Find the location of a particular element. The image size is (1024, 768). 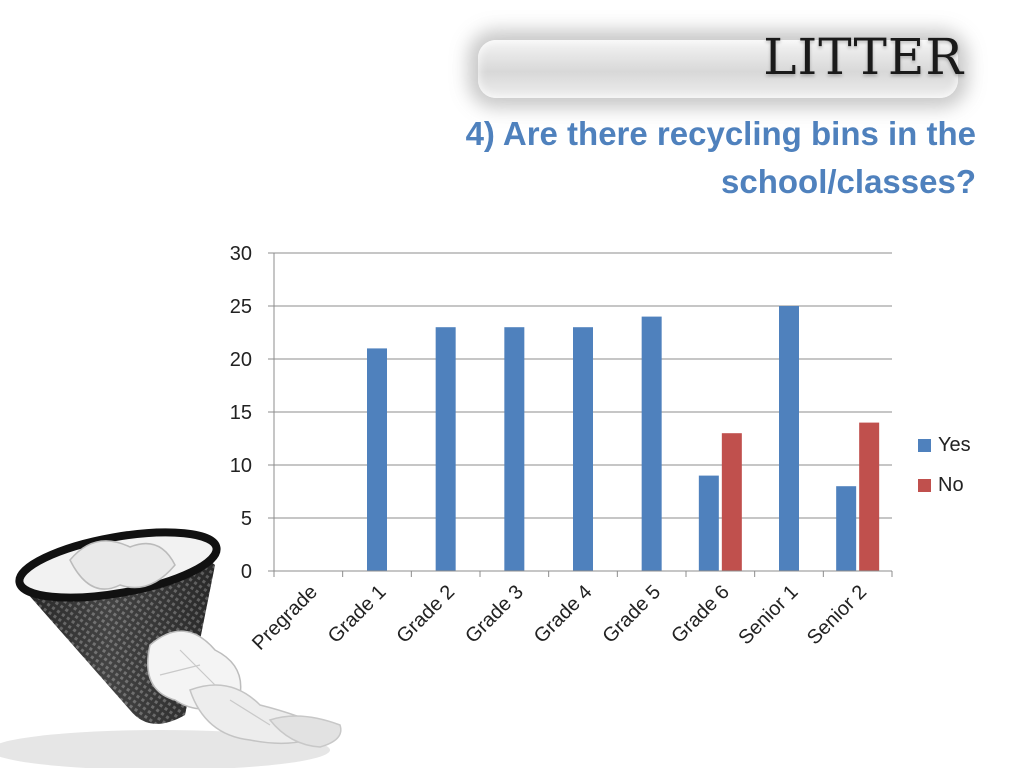

x-tick-label: Grade 6 is located at coordinates (700, 614).